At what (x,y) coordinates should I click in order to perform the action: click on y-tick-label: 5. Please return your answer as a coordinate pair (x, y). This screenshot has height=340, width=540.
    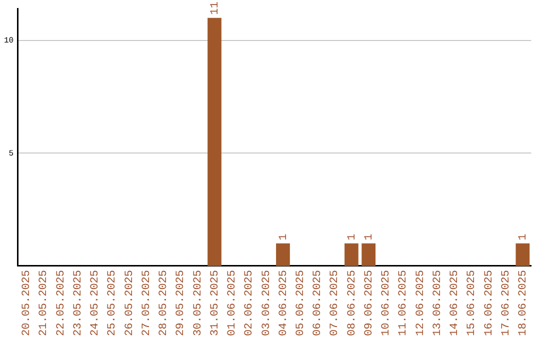
    Looking at the image, I should click on (11, 153).